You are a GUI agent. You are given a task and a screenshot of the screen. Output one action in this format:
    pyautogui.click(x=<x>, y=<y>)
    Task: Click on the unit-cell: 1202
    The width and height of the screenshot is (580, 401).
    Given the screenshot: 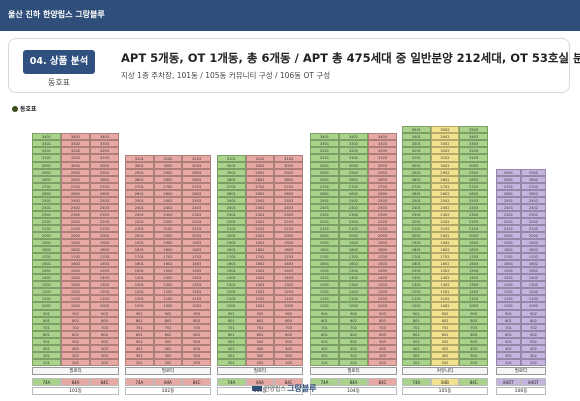 What is the action you would take?
    pyautogui.click(x=260, y=292)
    